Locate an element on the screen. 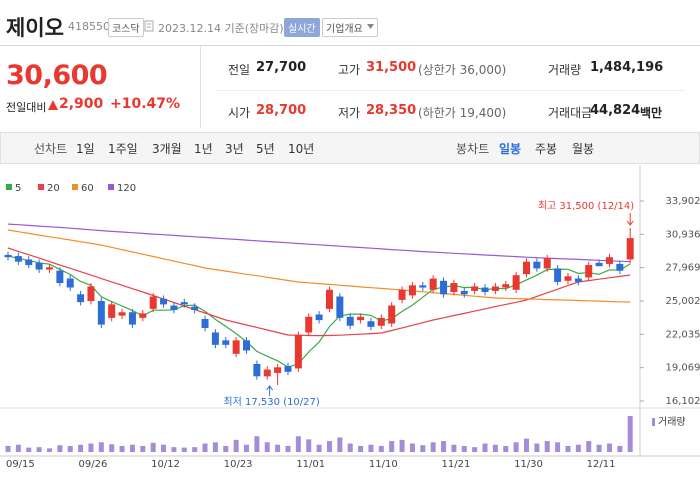 This screenshot has width=700, height=490. change-rate: +10.47% is located at coordinates (145, 104).